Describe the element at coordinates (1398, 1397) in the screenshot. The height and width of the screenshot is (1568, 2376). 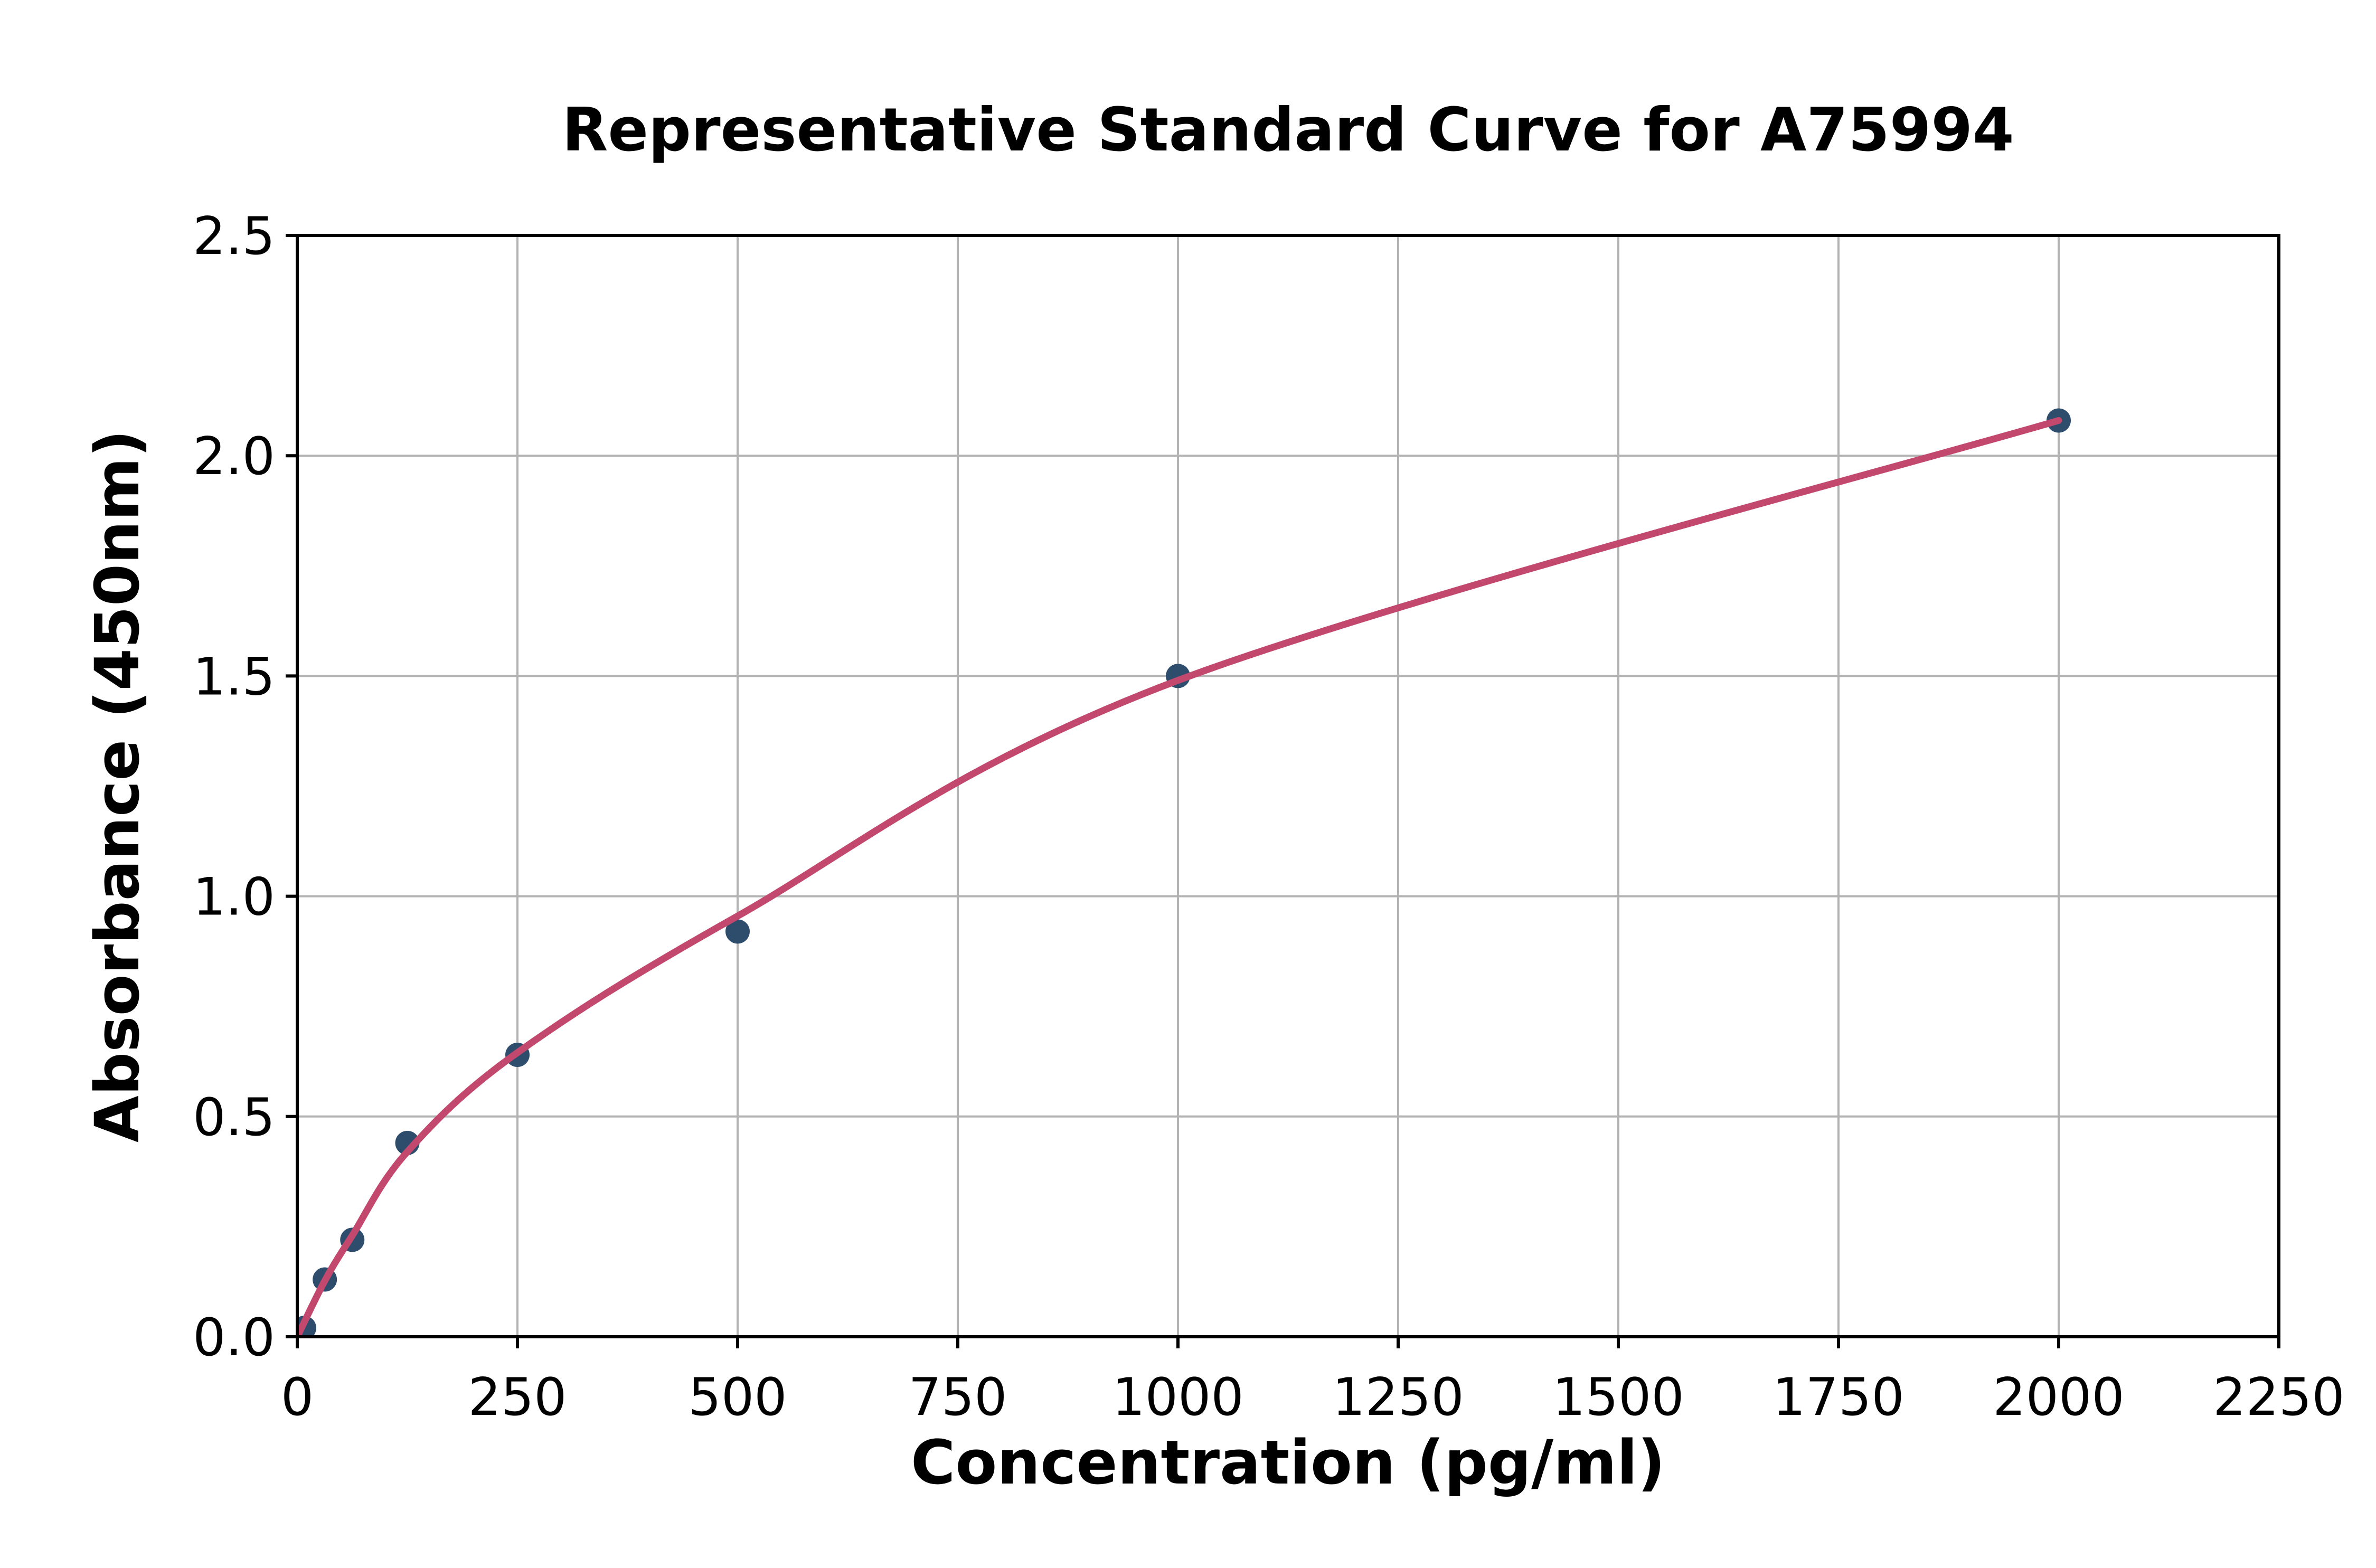
I see `x-tick-label-1250: 1250` at that location.